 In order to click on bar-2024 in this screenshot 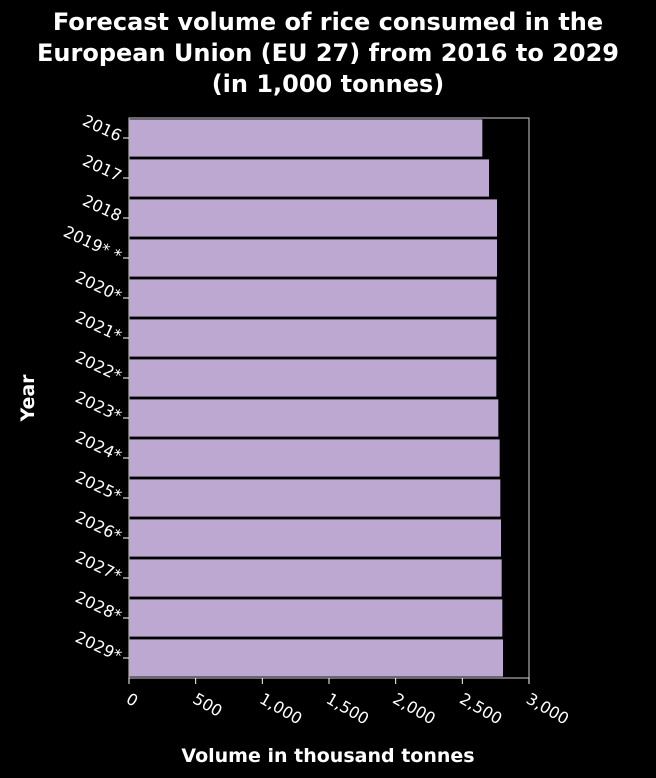, I will do `click(314, 458)`.